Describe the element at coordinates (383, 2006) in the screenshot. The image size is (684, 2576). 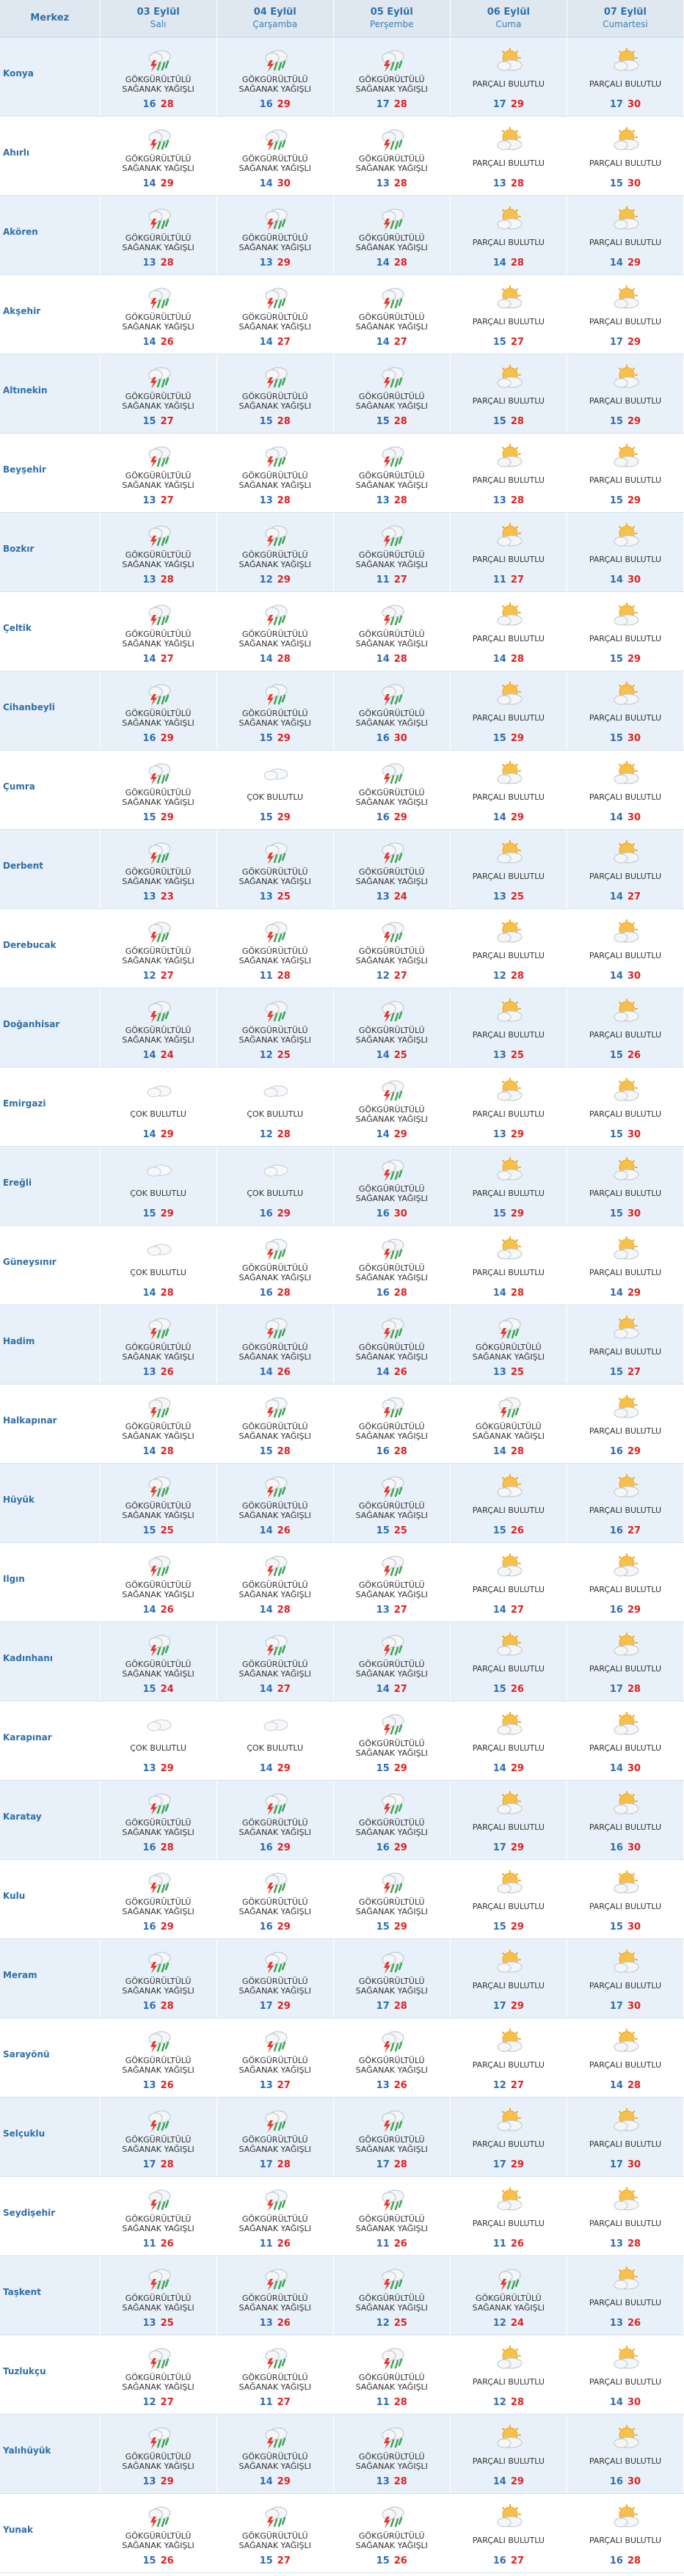
I see `min-temp: 17` at that location.